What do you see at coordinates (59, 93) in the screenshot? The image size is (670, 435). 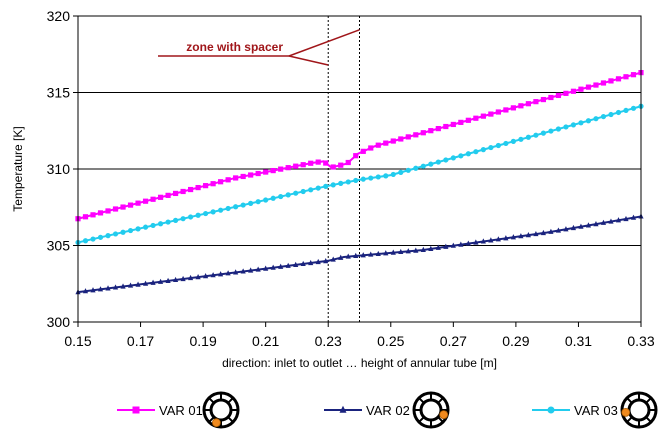 I see `y-tick-label: 315` at bounding box center [59, 93].